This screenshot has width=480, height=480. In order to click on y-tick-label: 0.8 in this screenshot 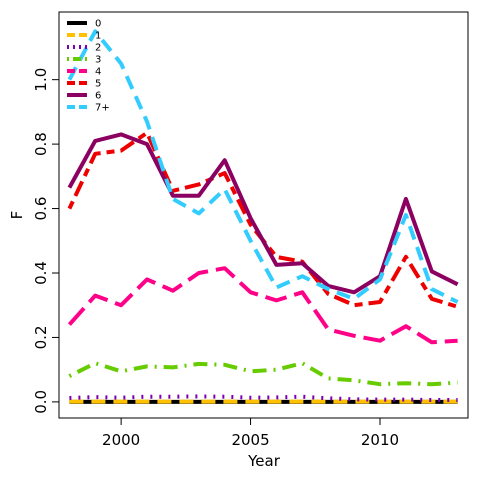, I will do `click(41, 144)`.